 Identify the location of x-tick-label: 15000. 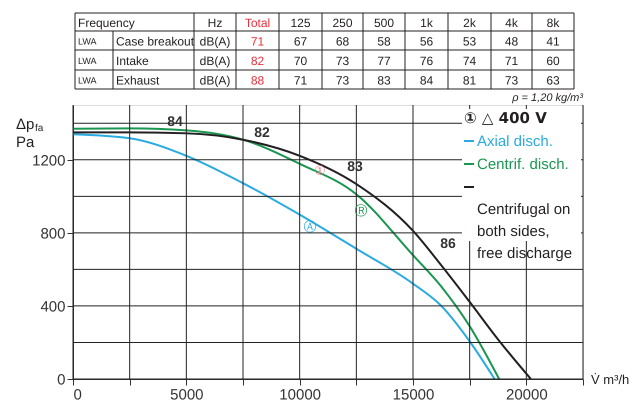
(413, 395).